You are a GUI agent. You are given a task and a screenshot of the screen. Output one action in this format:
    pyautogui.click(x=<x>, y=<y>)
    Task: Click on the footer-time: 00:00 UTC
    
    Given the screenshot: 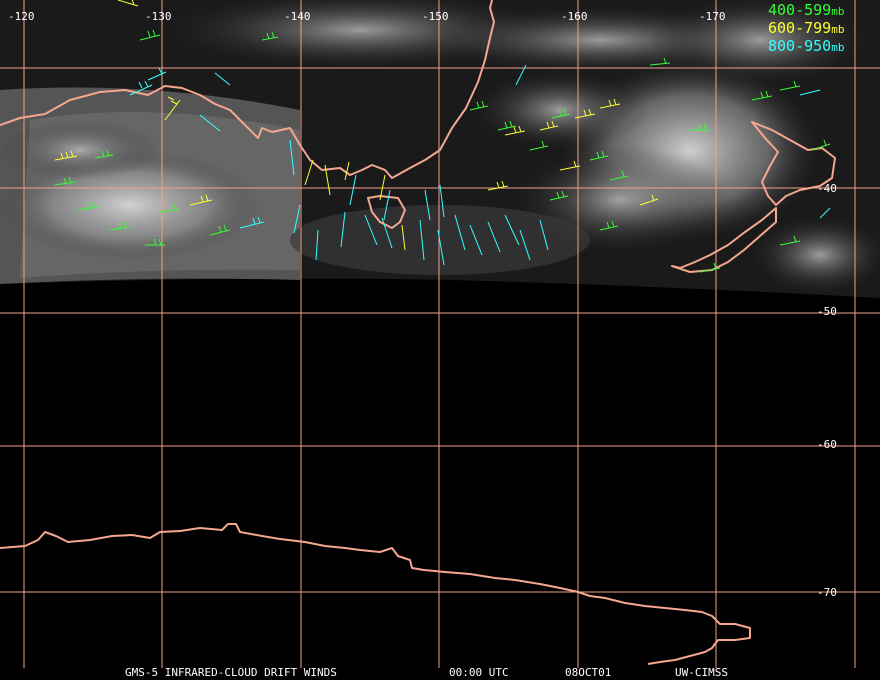 What is the action you would take?
    pyautogui.click(x=479, y=672)
    